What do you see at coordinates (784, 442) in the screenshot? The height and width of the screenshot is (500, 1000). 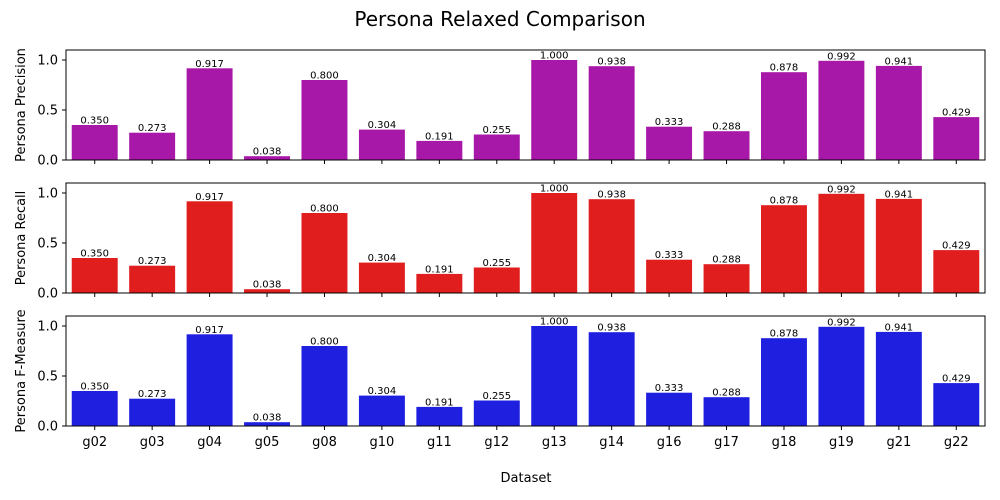 I see `x-tick-label-g18: g18` at bounding box center [784, 442].